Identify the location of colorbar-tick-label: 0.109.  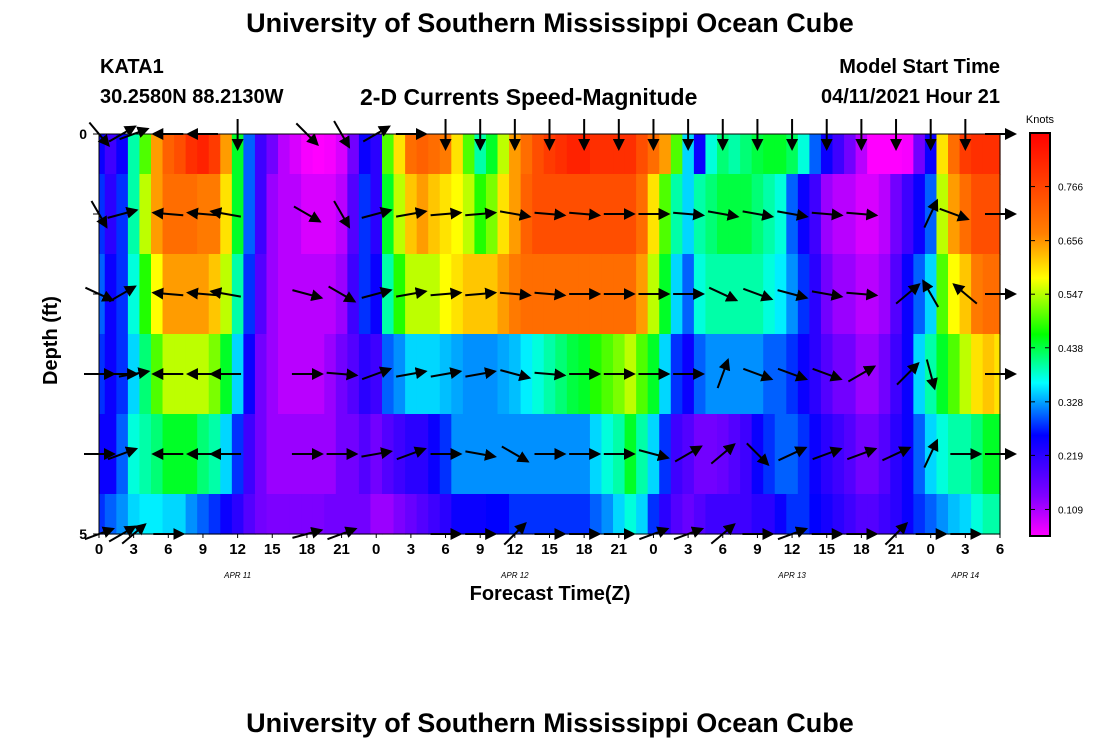
(1070, 510).